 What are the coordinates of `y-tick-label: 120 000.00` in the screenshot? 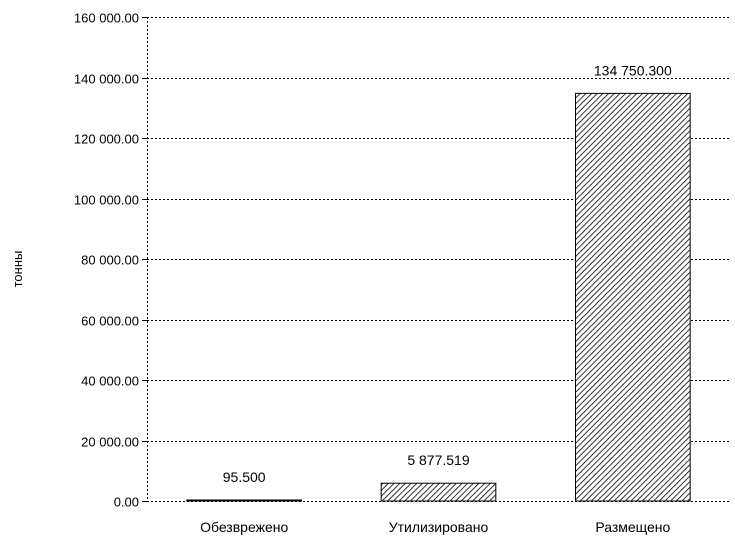 It's located at (106, 139).